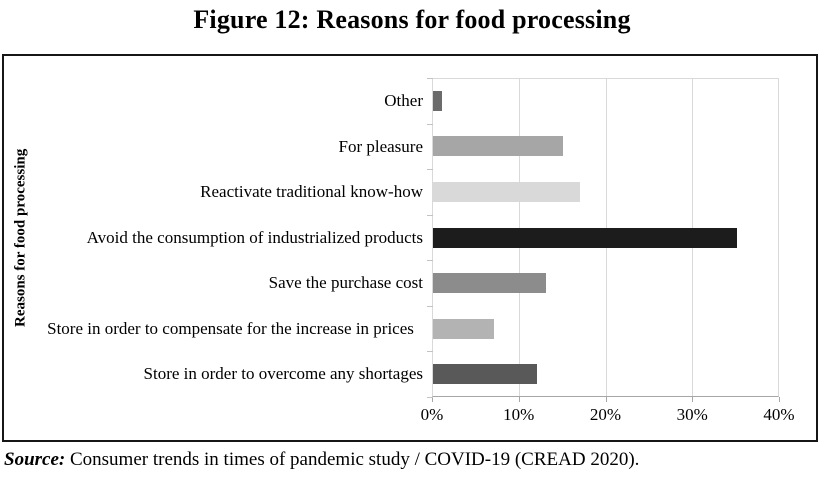  What do you see at coordinates (35, 459) in the screenshot?
I see `source-label: Source:` at bounding box center [35, 459].